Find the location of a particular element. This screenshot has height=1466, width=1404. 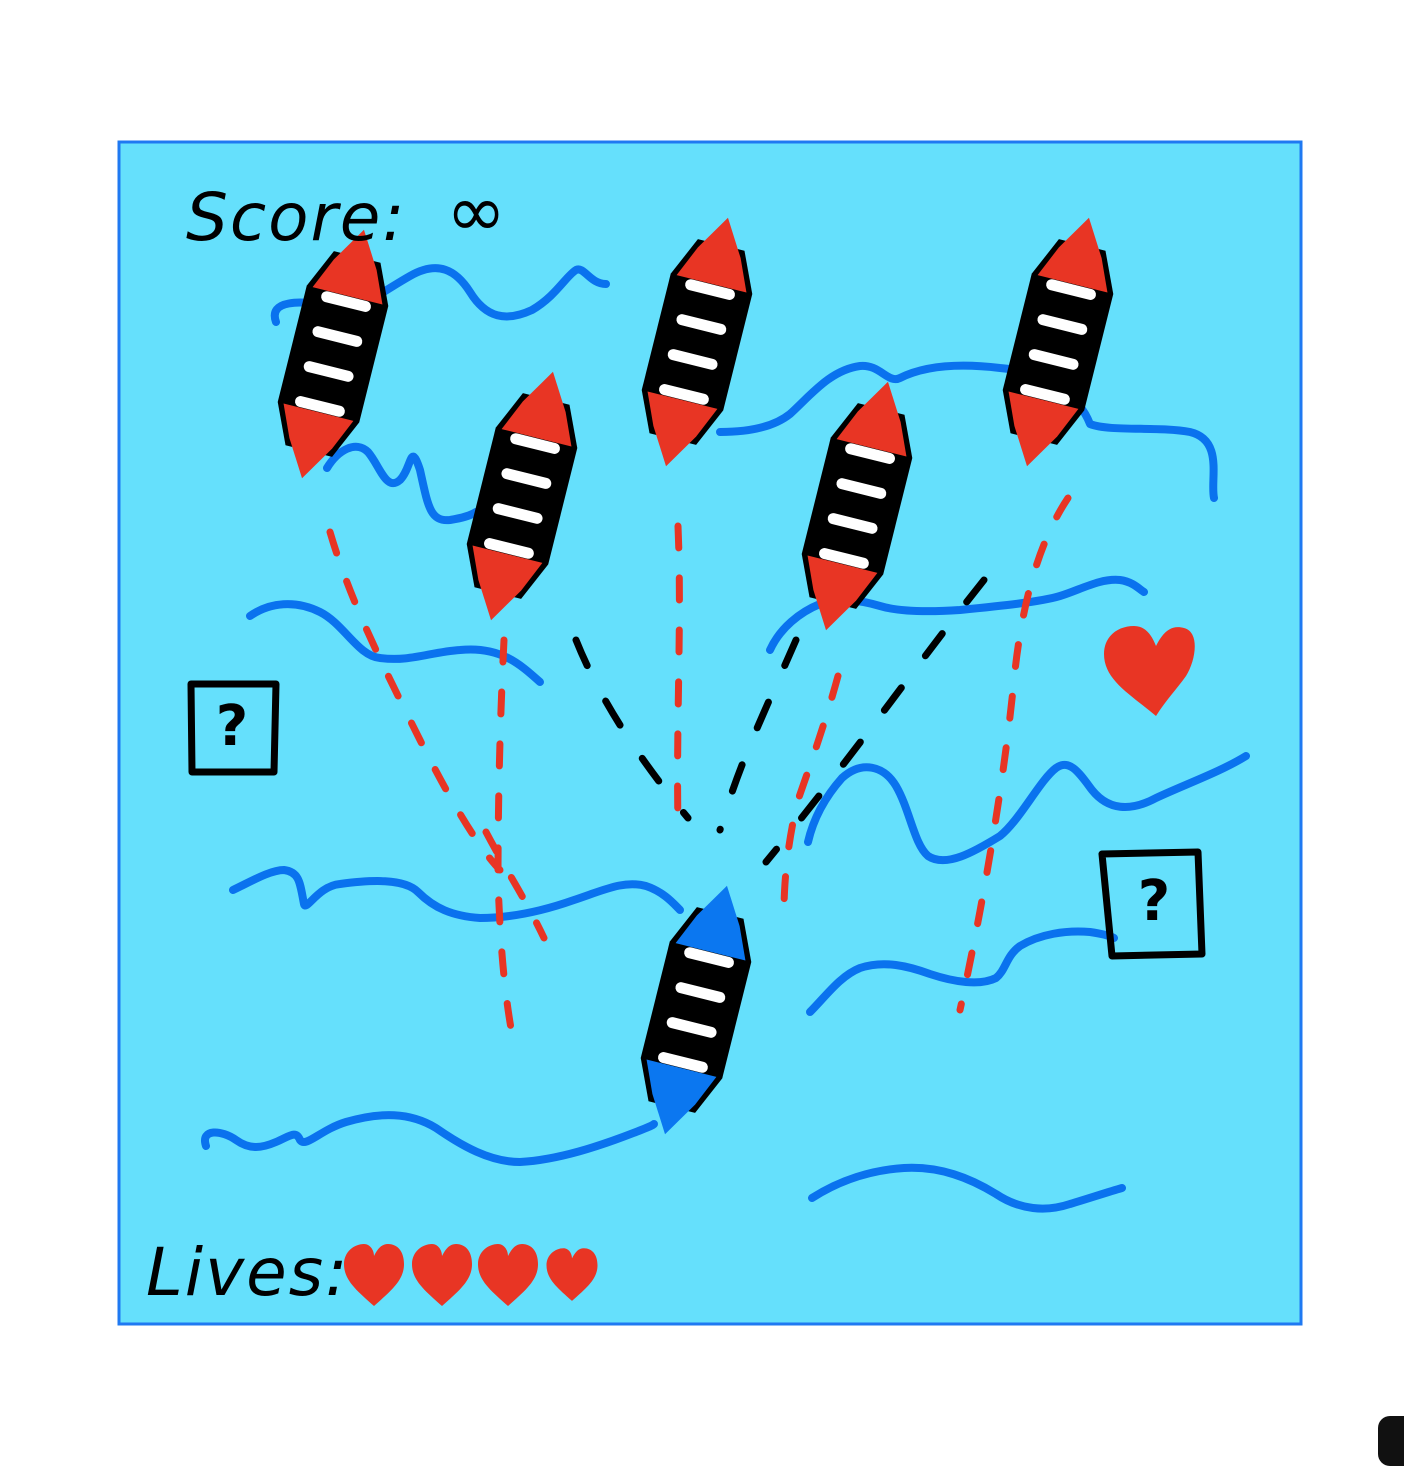

player-shots is located at coordinates (780, 721).